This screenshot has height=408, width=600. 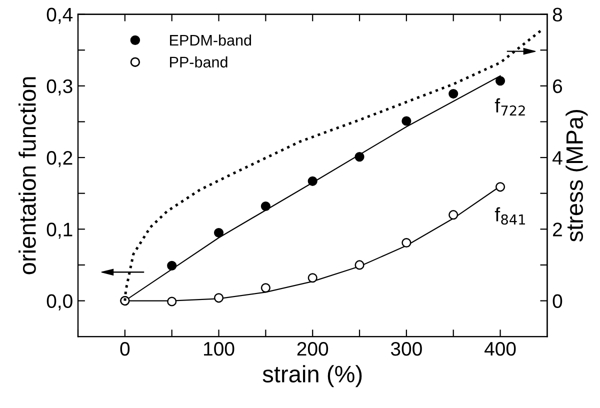 What do you see at coordinates (211, 40) in the screenshot?
I see `legend-label: EPDM-band` at bounding box center [211, 40].